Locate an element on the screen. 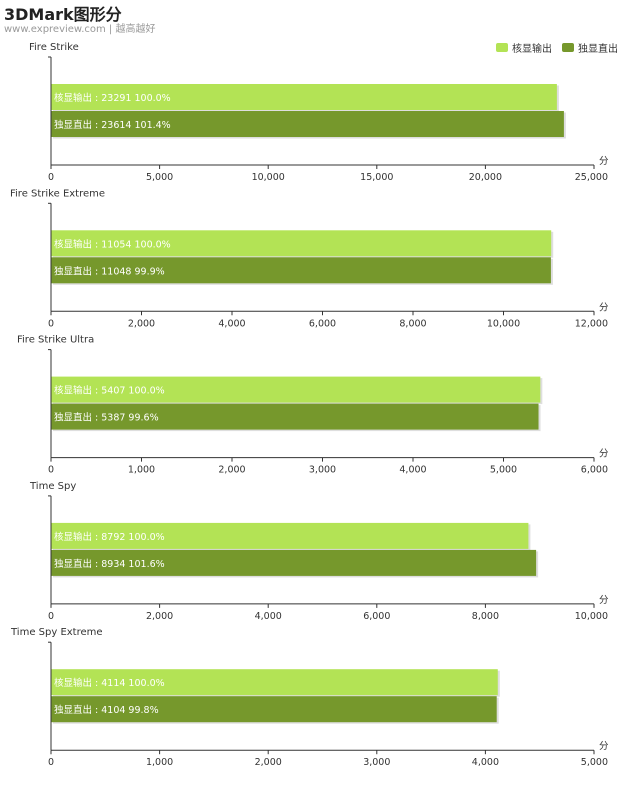  bar-data-label: 独显直出 : 5387 99.6% is located at coordinates (106, 418).